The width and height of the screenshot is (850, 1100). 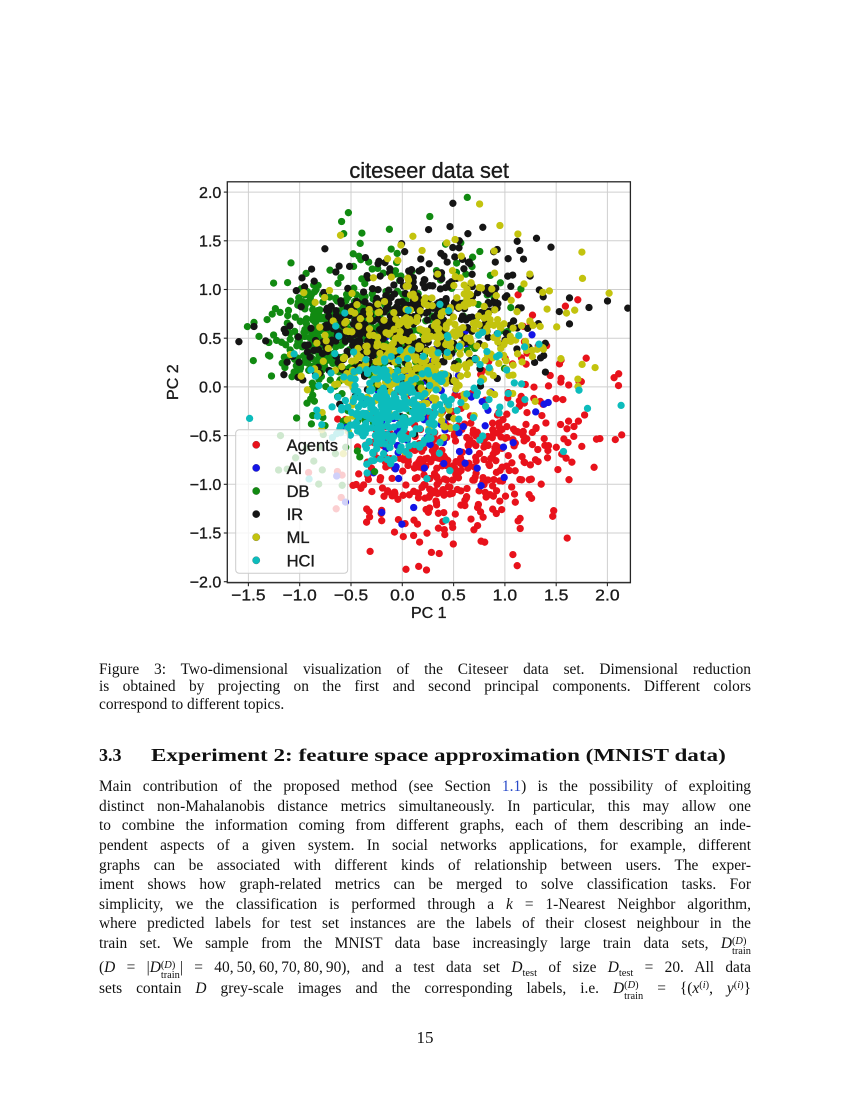 I want to click on svg-text: HCI, so click(x=301, y=561).